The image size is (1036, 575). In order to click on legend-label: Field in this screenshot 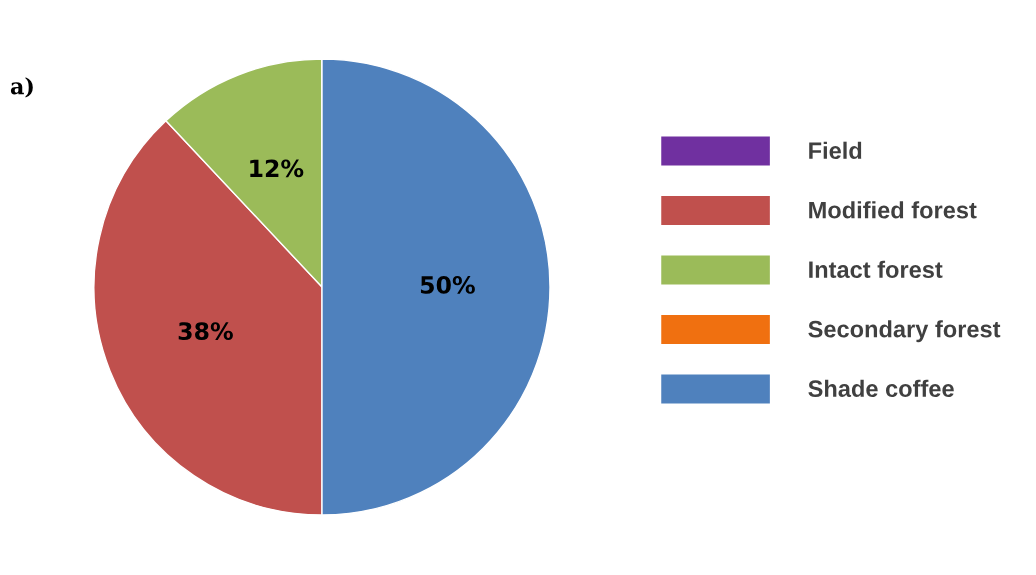, I will do `click(835, 150)`.